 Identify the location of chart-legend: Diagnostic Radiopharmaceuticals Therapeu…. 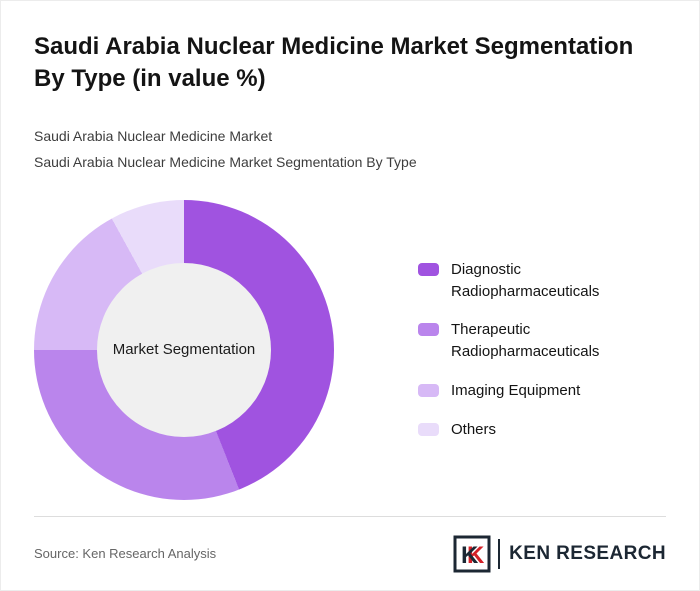
(534, 350).